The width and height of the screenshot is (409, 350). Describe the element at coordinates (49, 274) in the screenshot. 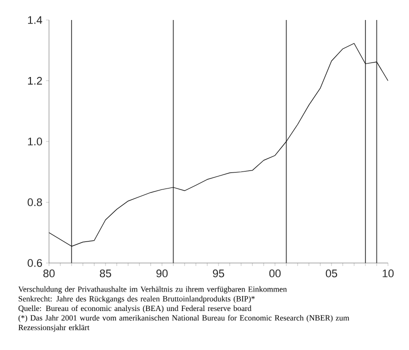

I see `x-tick-label: 80` at that location.